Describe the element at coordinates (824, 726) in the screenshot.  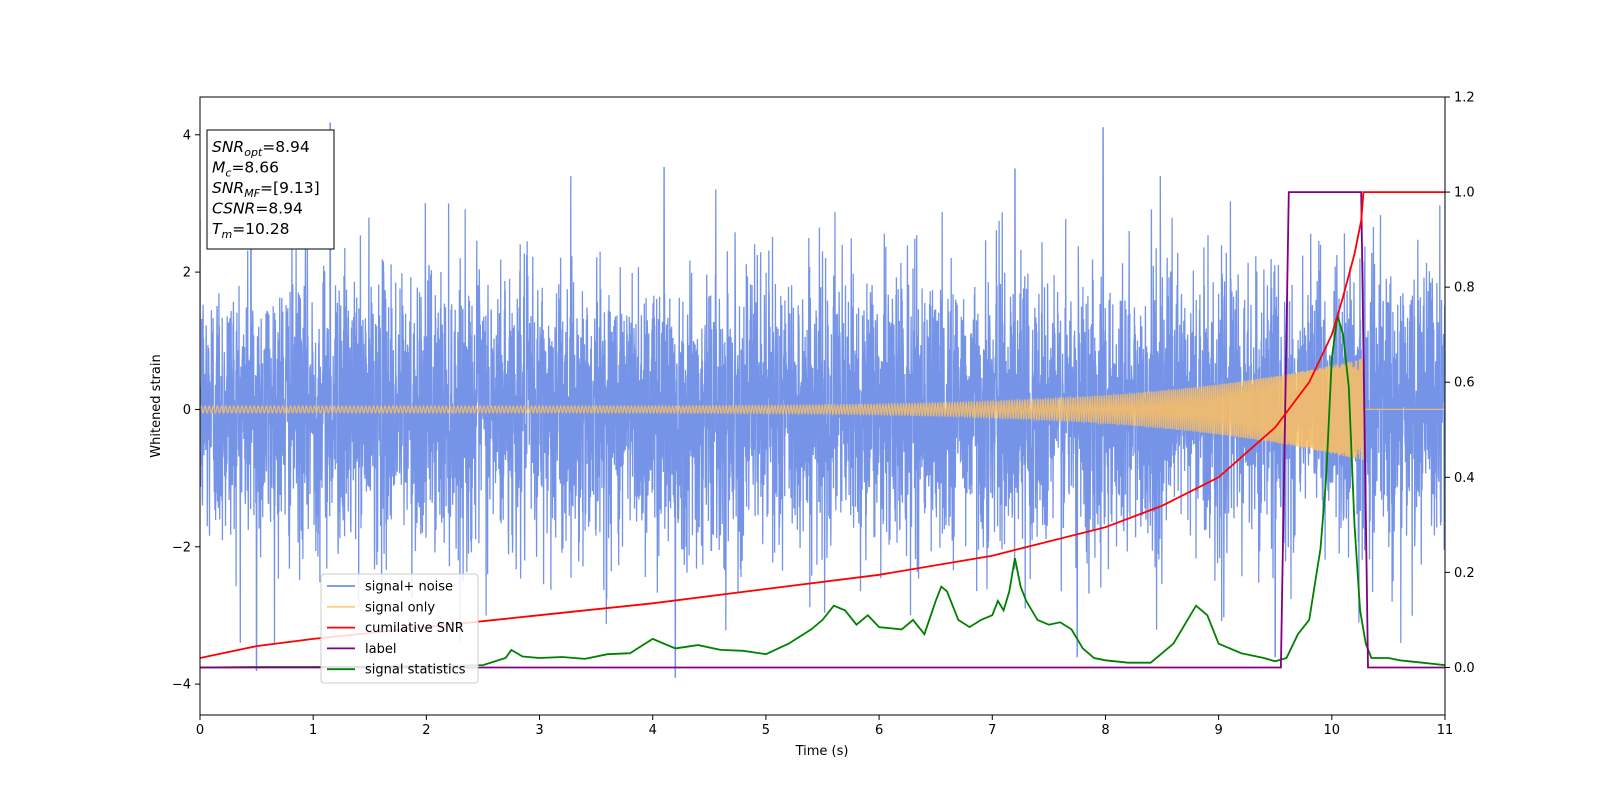
I see `x-axis: 0 1 2 3 4 5 6 7 8 9 10 11` at that location.